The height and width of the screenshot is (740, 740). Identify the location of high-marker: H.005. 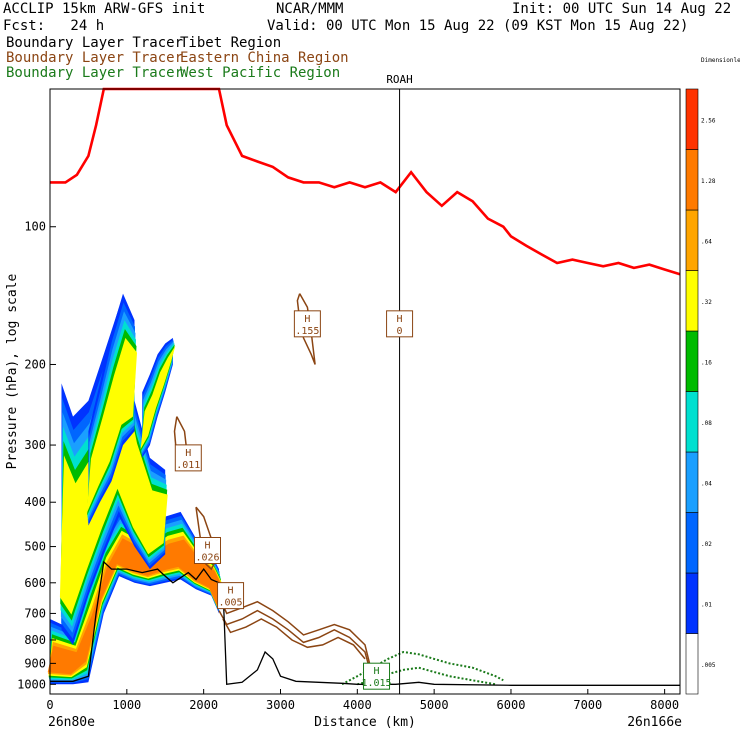
(231, 596).